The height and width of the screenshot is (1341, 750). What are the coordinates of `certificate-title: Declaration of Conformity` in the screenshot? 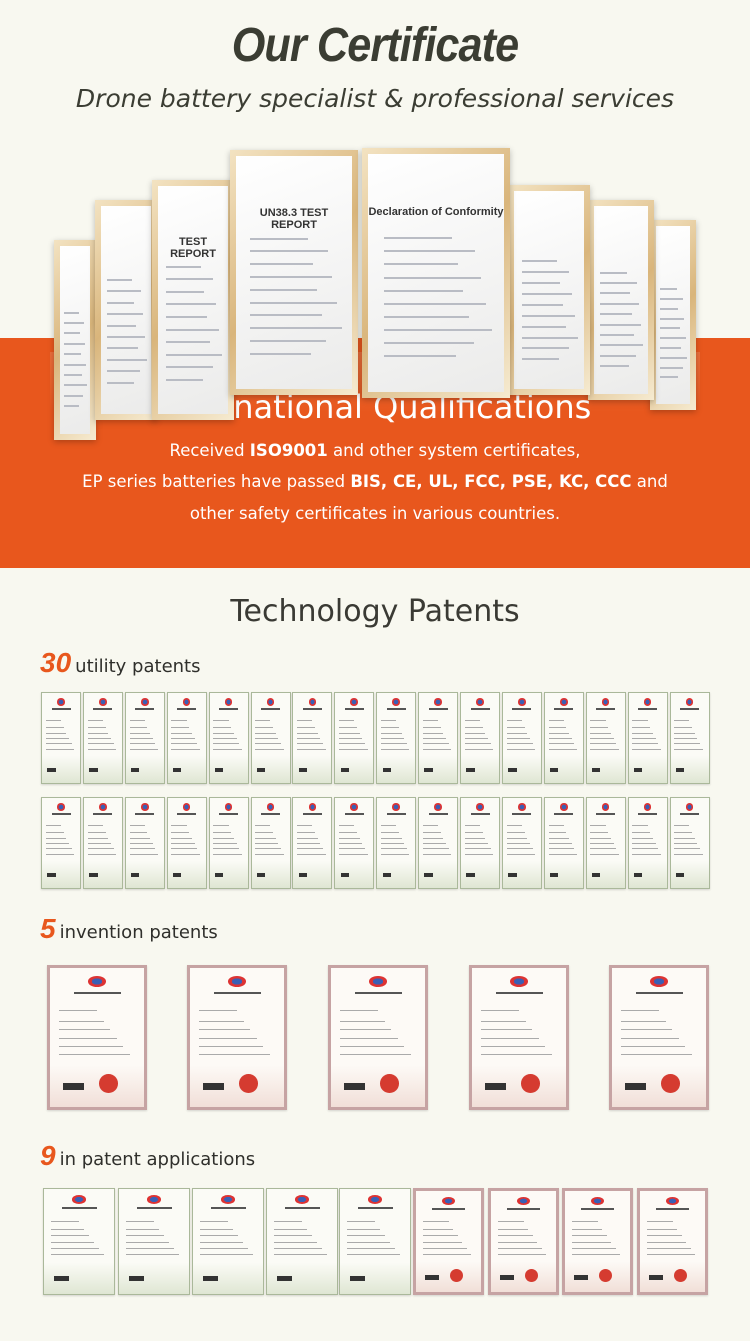 It's located at (436, 212).